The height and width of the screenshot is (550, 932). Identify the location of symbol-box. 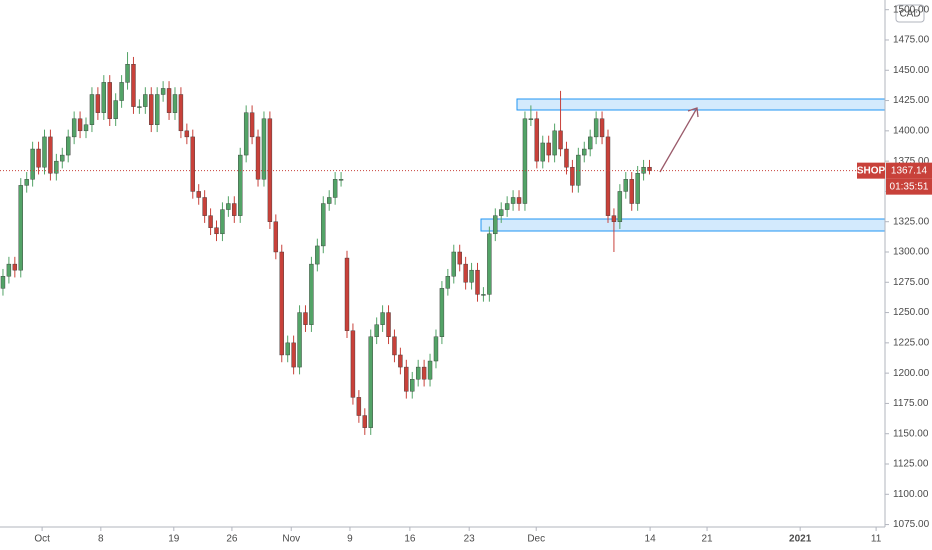
(871, 170).